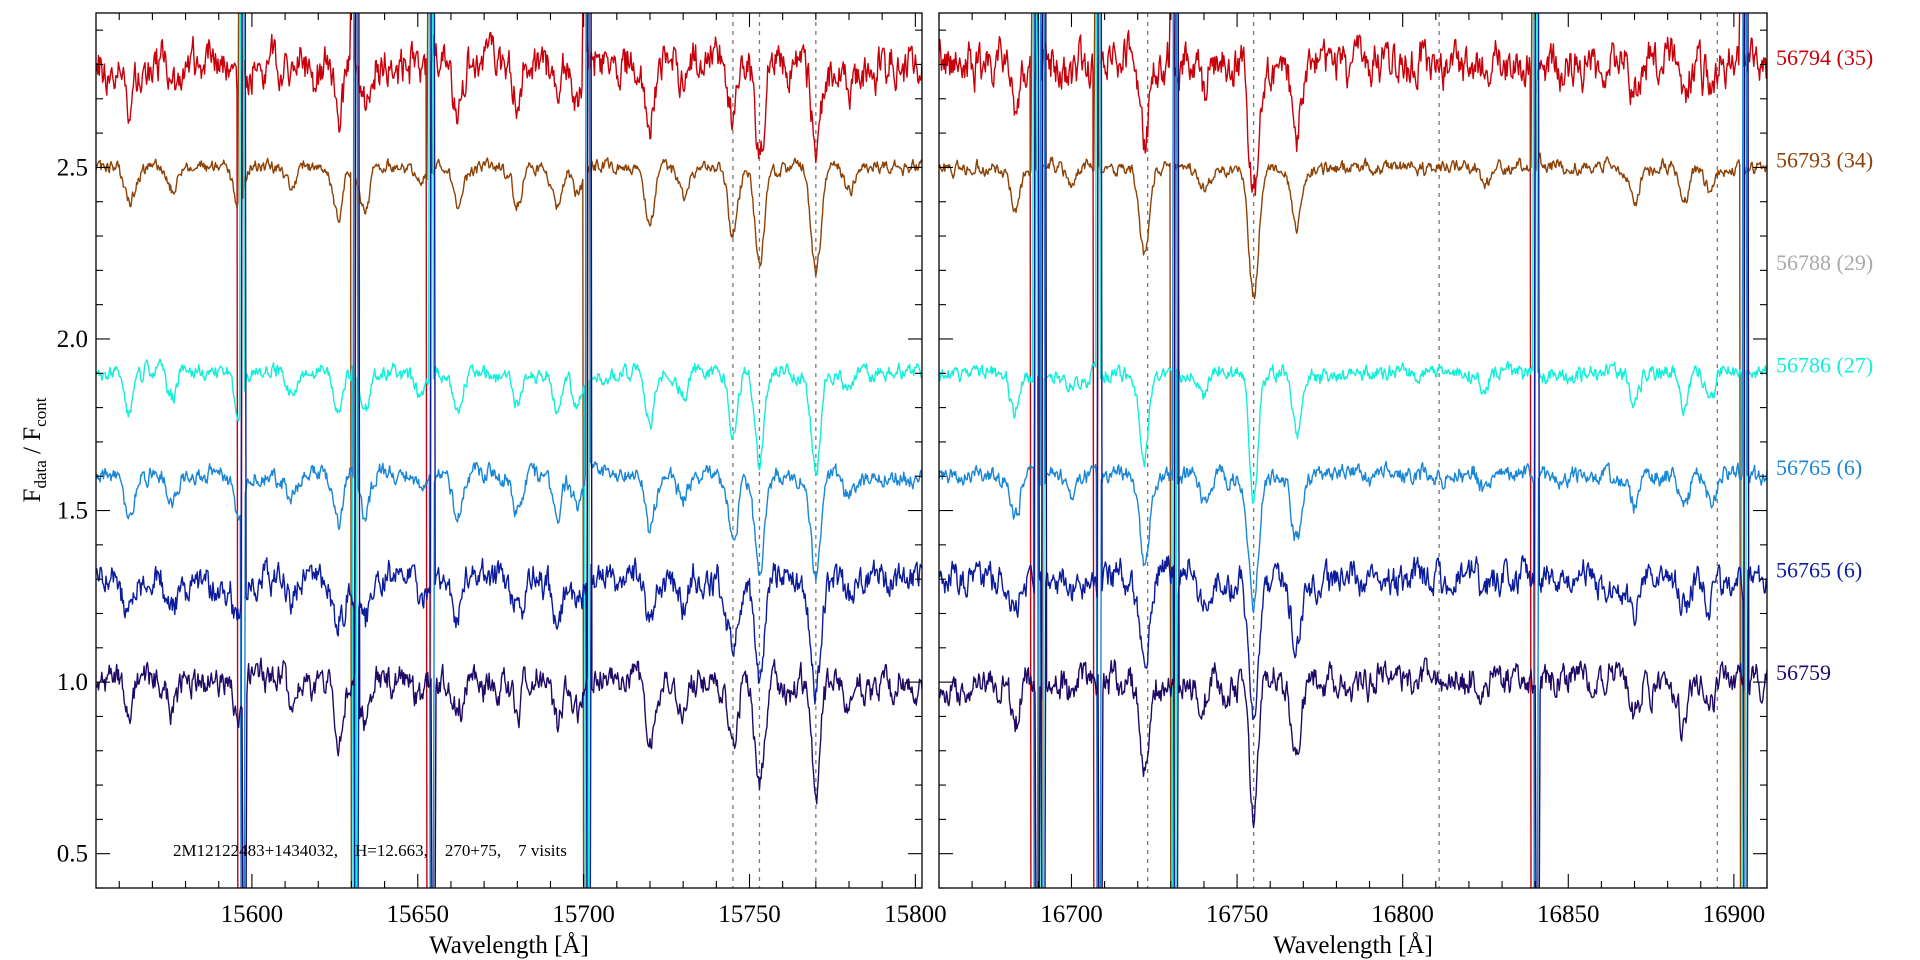 The height and width of the screenshot is (960, 1920). What do you see at coordinates (1237, 914) in the screenshot?
I see `x-tick-label: 16750` at bounding box center [1237, 914].